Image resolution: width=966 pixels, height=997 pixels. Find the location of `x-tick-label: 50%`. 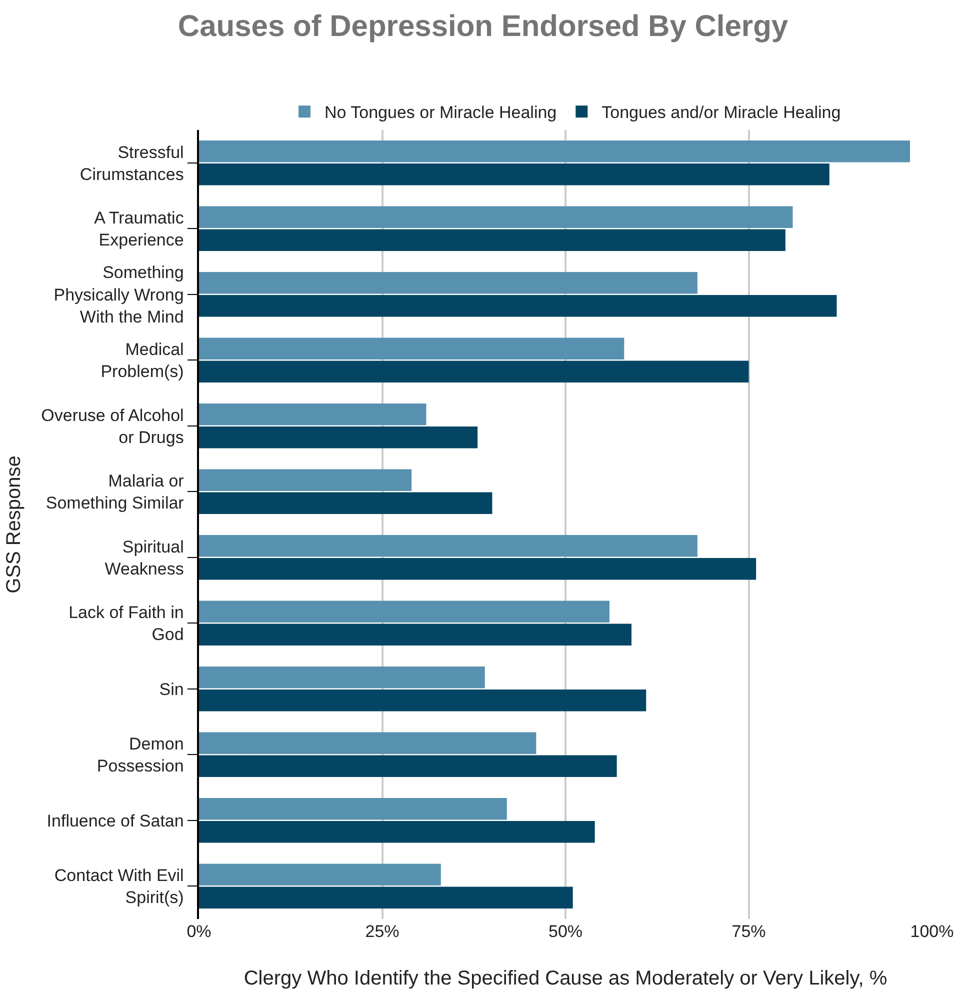

x-tick-label: 50% is located at coordinates (565, 931).